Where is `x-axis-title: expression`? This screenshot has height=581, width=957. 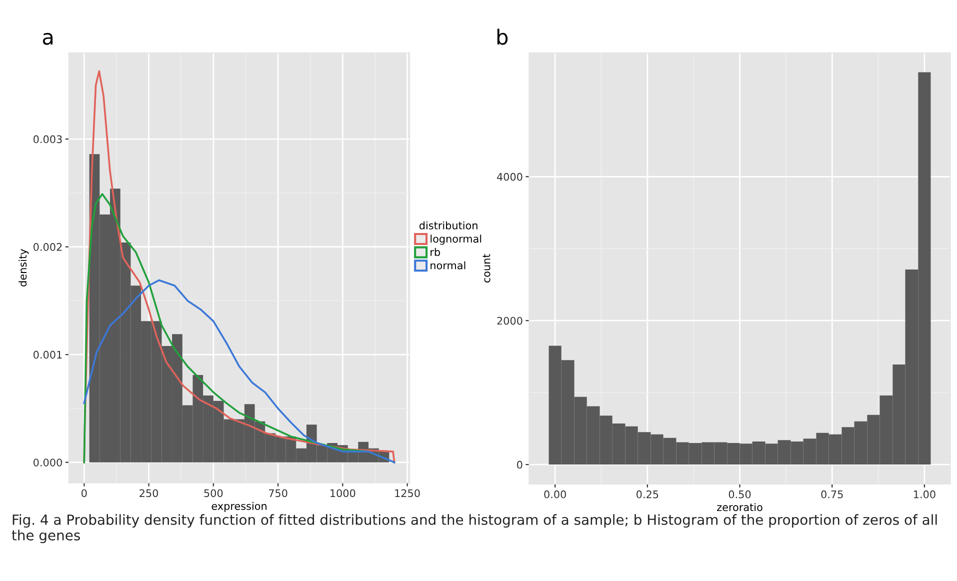 x-axis-title: expression is located at coordinates (239, 507).